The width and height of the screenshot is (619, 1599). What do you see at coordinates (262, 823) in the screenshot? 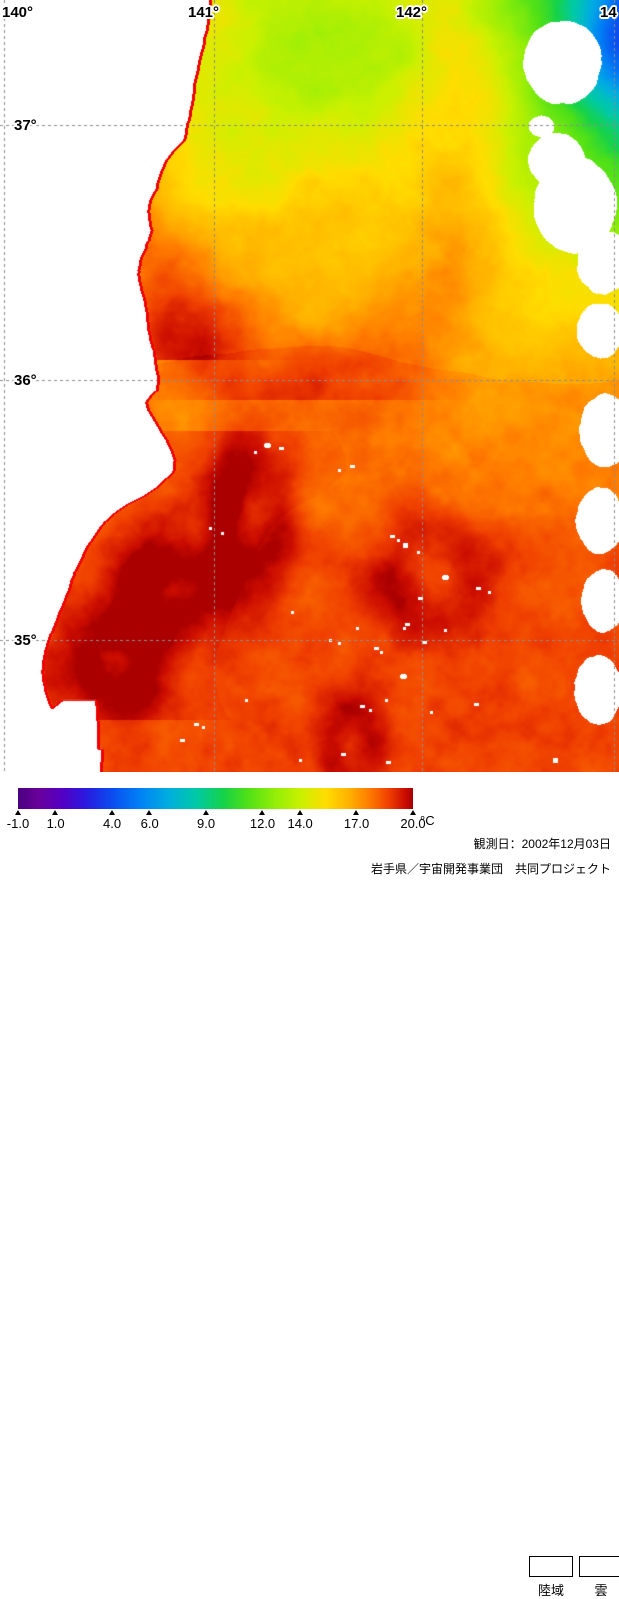
I see `colorbar-tick-label: 12.0` at bounding box center [262, 823].